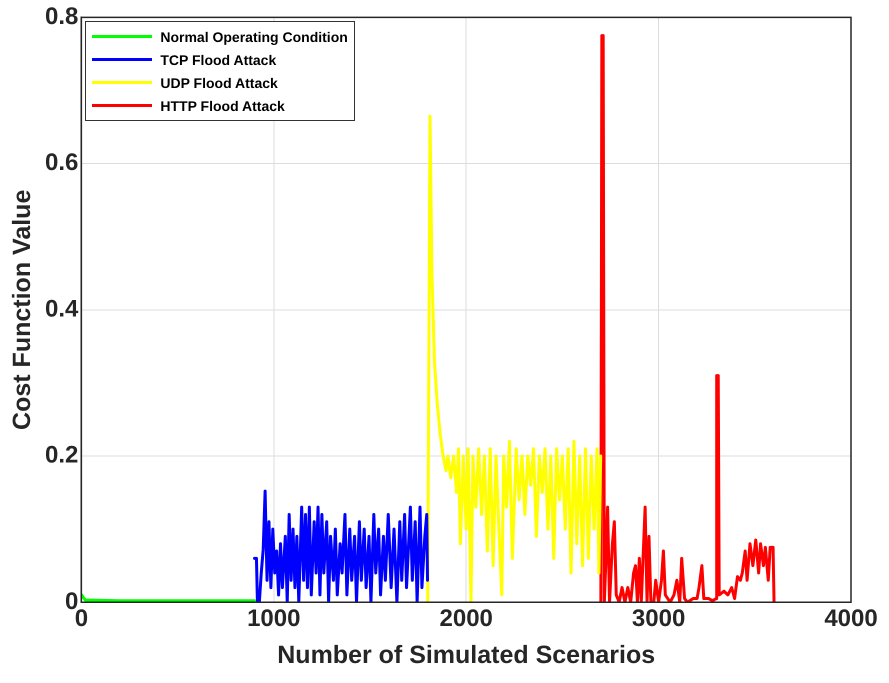 This screenshot has height=683, width=889. What do you see at coordinates (218, 60) in the screenshot?
I see `legend-label: TCP Flood Attack` at bounding box center [218, 60].